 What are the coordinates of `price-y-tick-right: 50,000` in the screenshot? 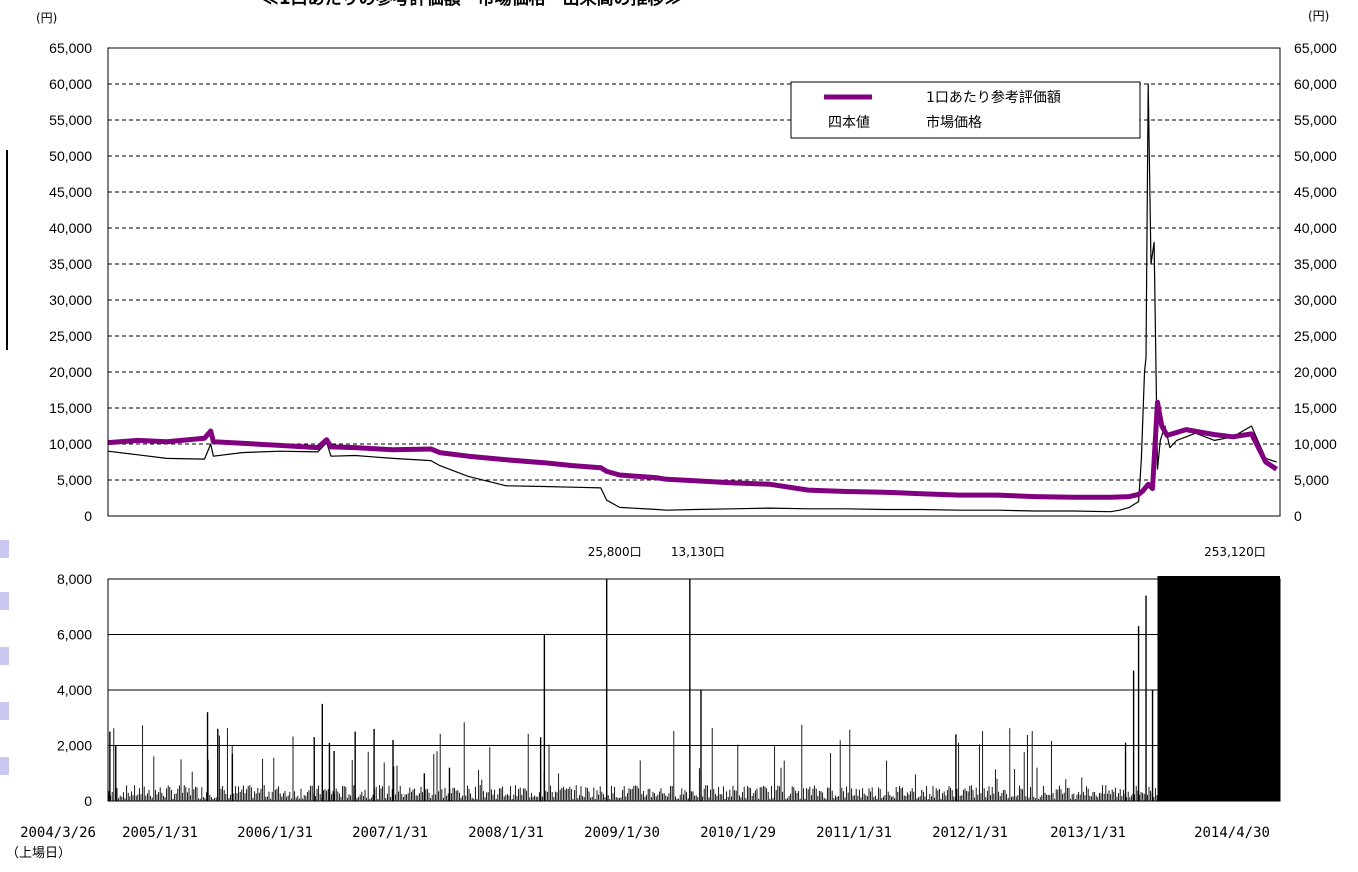 It's located at (1315, 156).